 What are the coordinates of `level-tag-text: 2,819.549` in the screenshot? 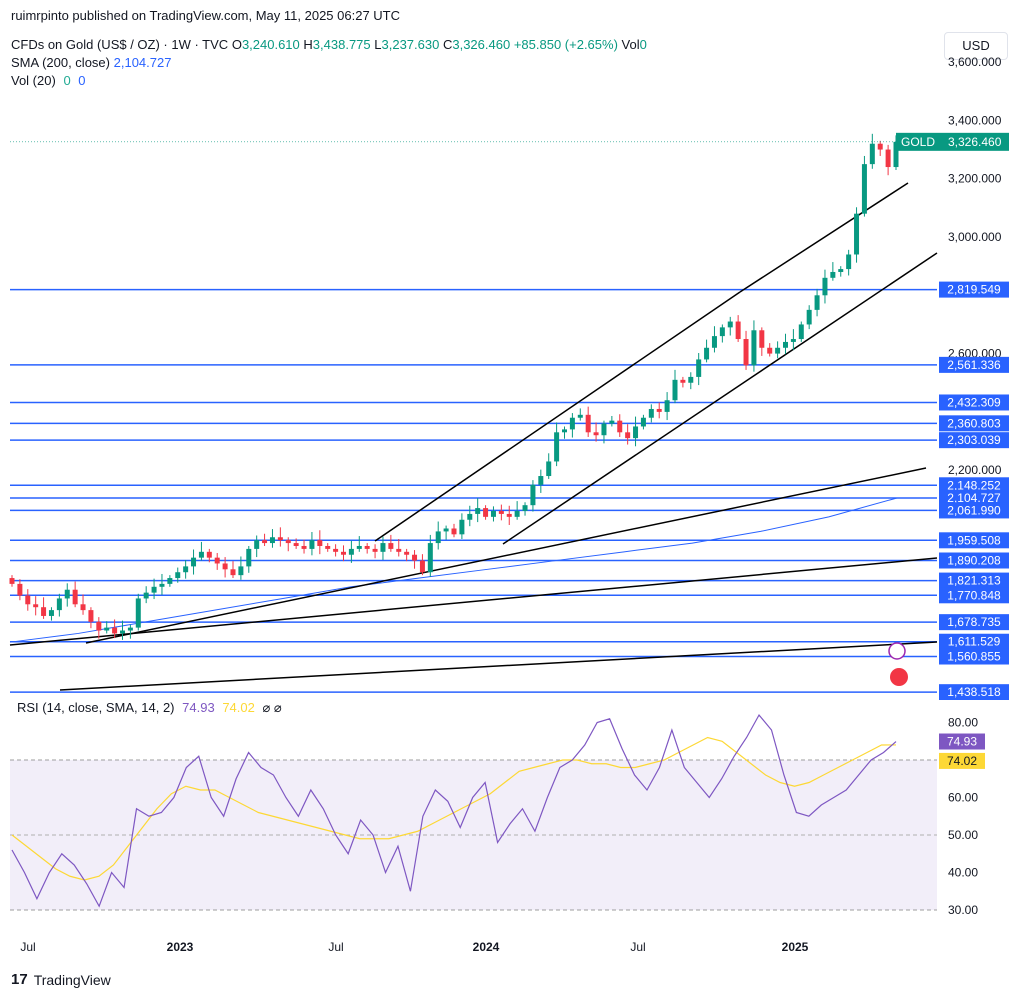 It's located at (974, 290).